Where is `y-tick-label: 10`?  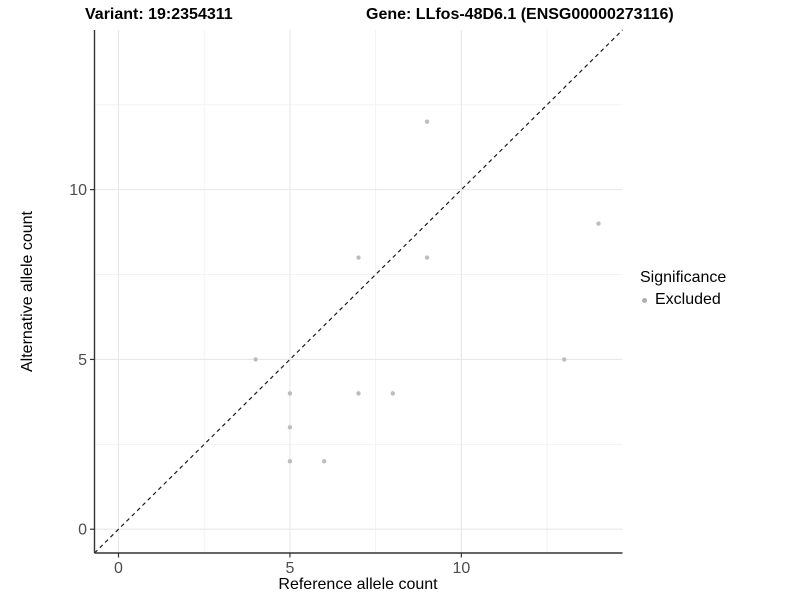 y-tick-label: 10 is located at coordinates (78, 190).